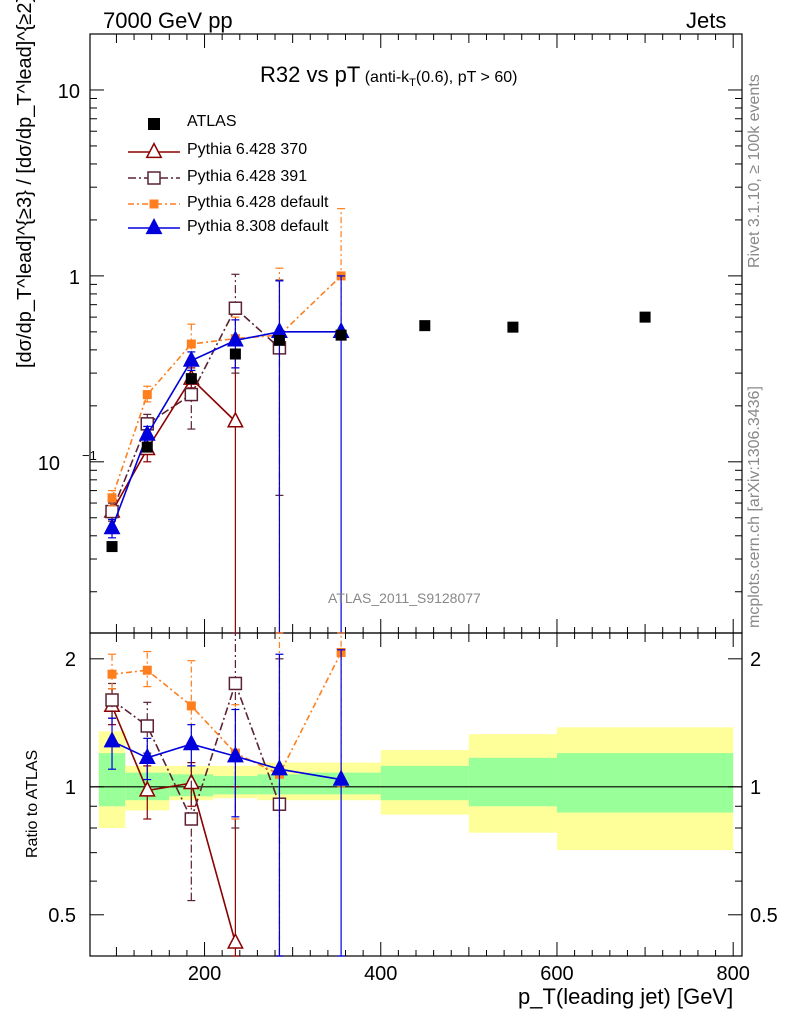 Image resolution: width=786 pixels, height=1024 pixels. What do you see at coordinates (89, 455) in the screenshot?
I see `y-tick-label-exp: −1` at bounding box center [89, 455].